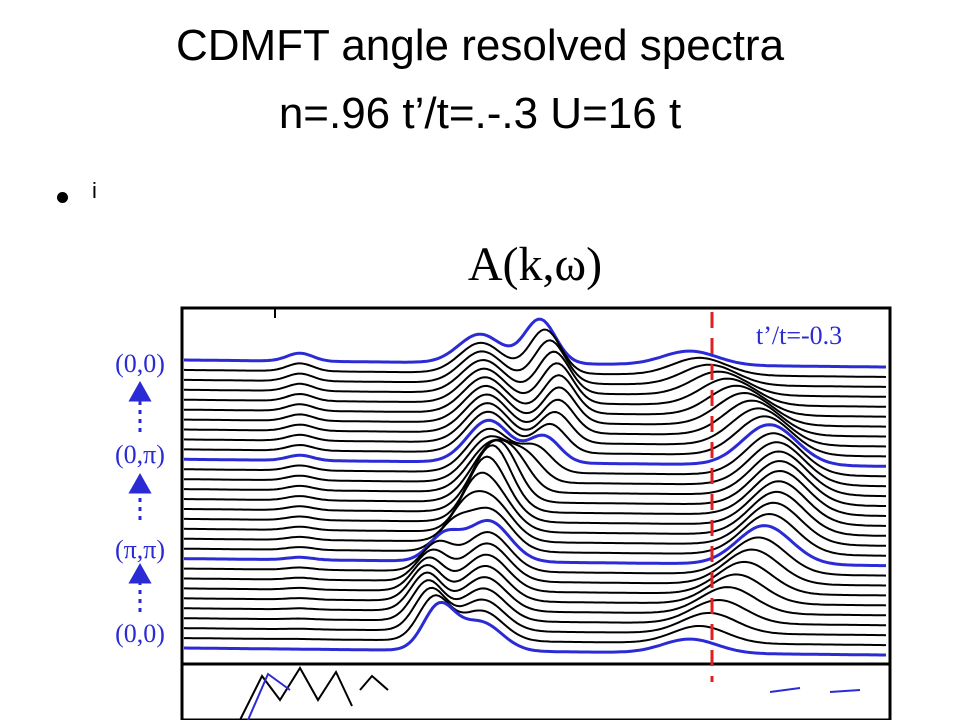  Describe the element at coordinates (550, 693) in the screenshot. I see `bottom-panel-curves` at that location.